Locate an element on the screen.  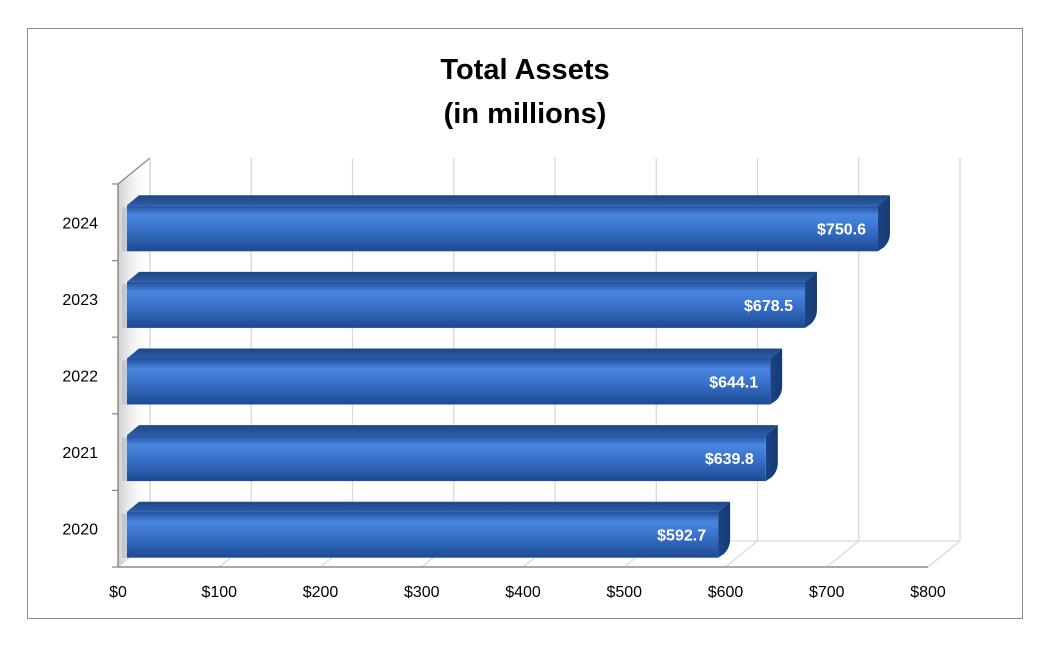
x-tick-label: $300 is located at coordinates (422, 592).